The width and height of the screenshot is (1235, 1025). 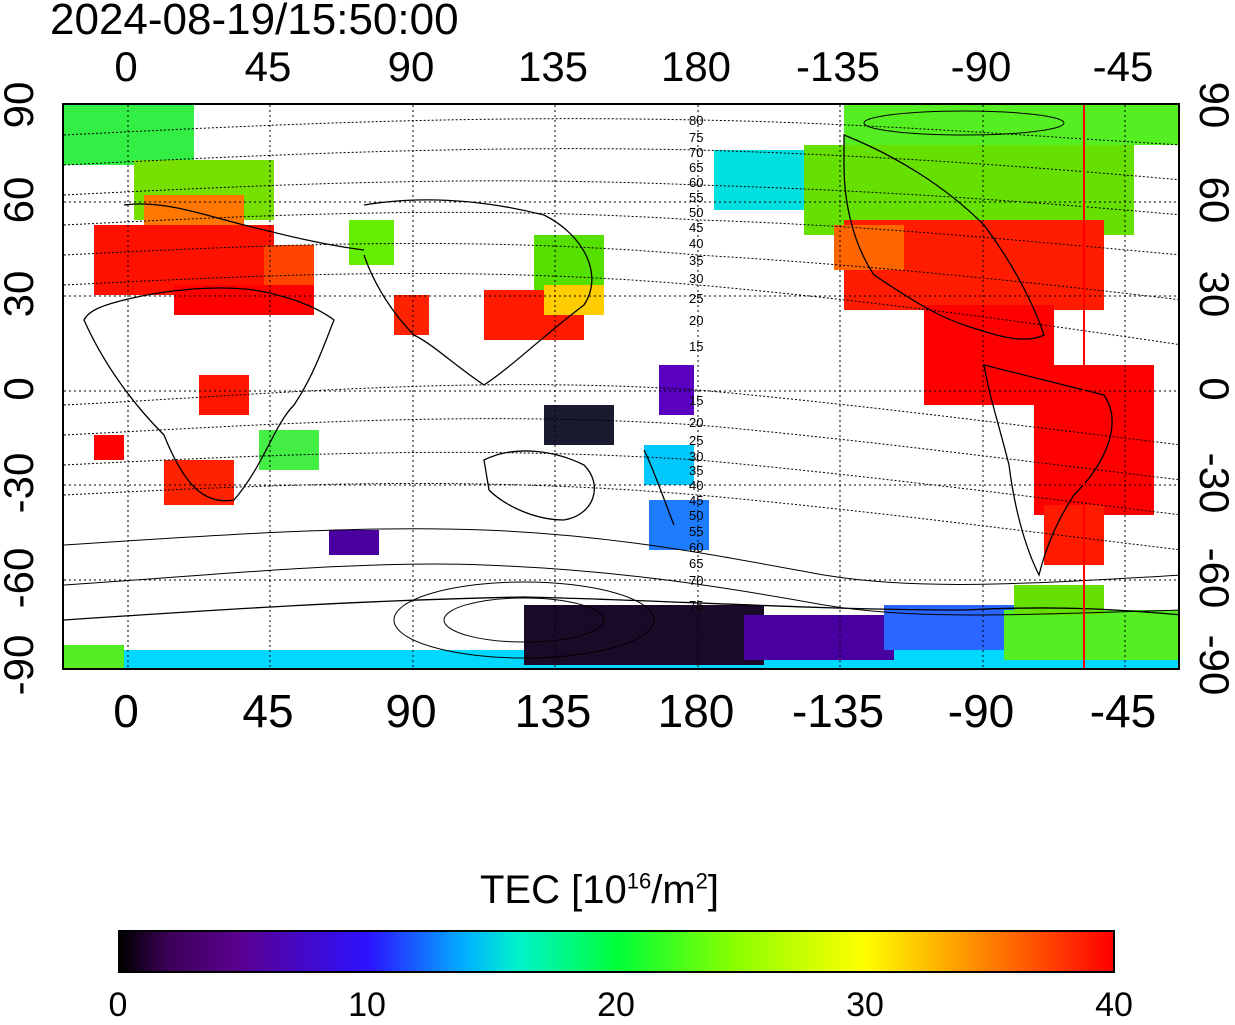 What do you see at coordinates (574, 300) in the screenshot?
I see `tec-patch-china` at bounding box center [574, 300].